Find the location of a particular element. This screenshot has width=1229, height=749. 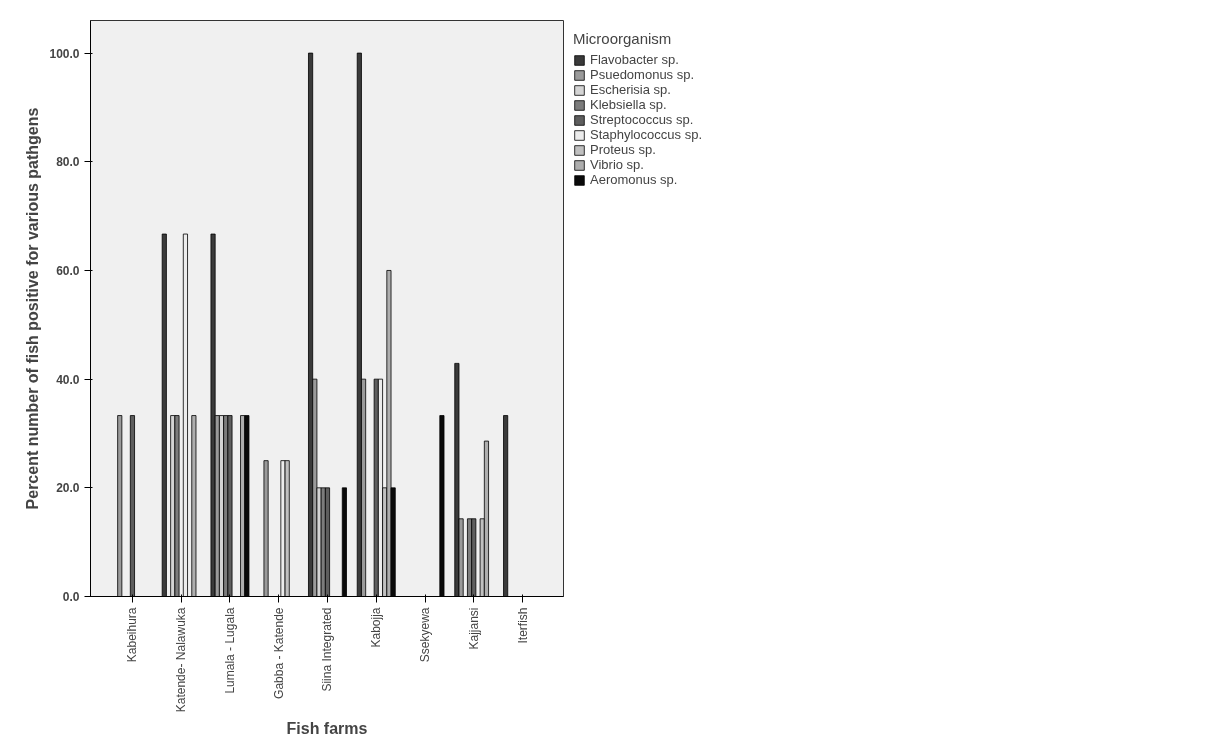

x-tick-label: Gabba - Katende is located at coordinates (278, 653).